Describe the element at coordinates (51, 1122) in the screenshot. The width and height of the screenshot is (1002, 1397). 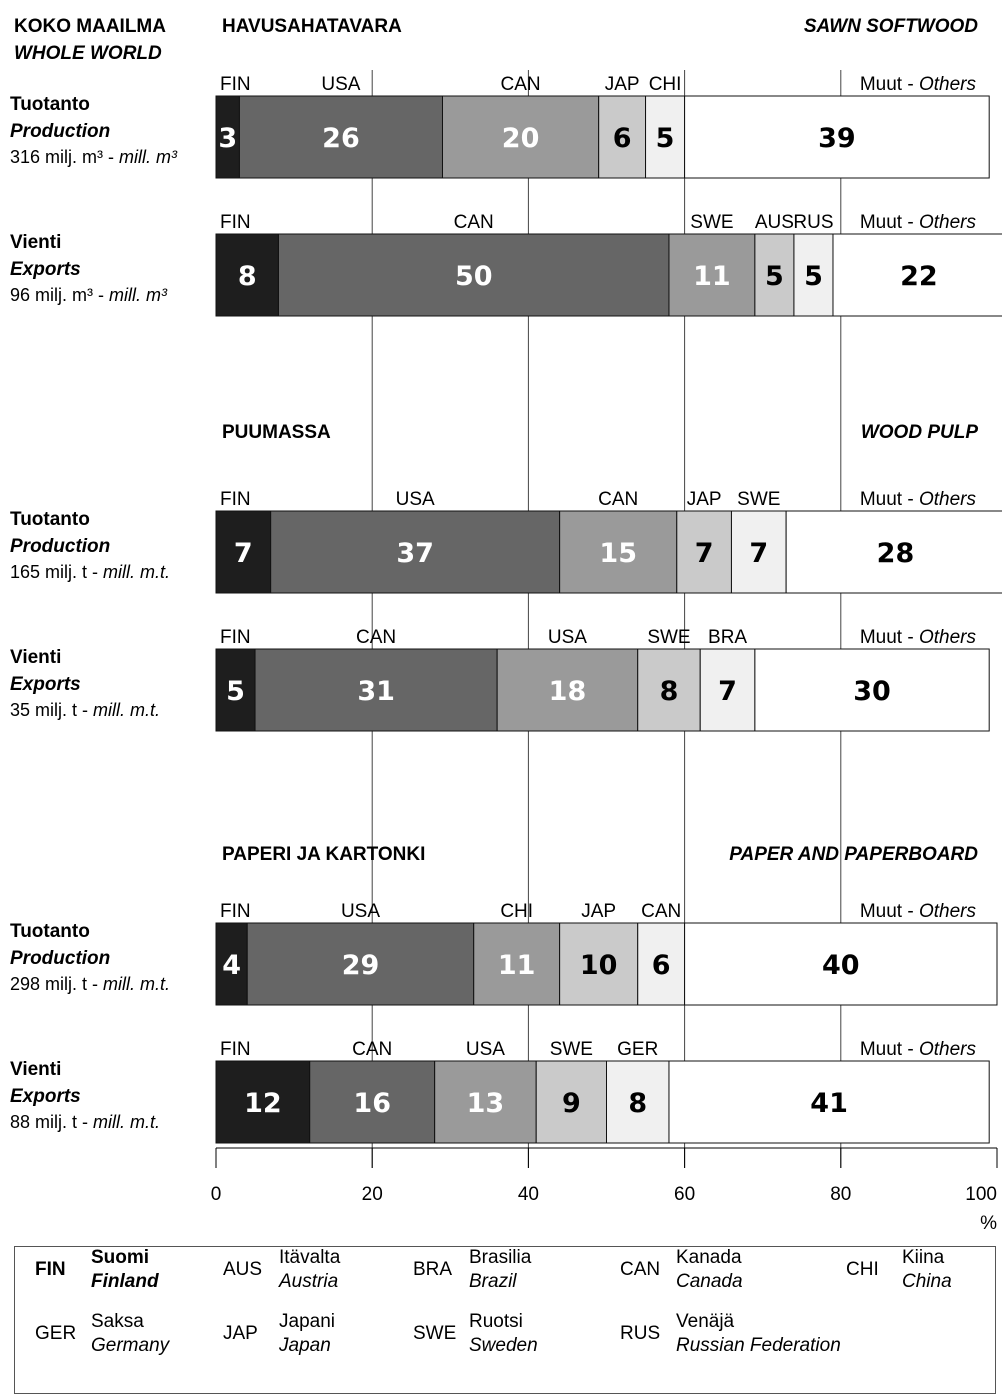
I see `row-total-fi: 88 milj. t -` at that location.